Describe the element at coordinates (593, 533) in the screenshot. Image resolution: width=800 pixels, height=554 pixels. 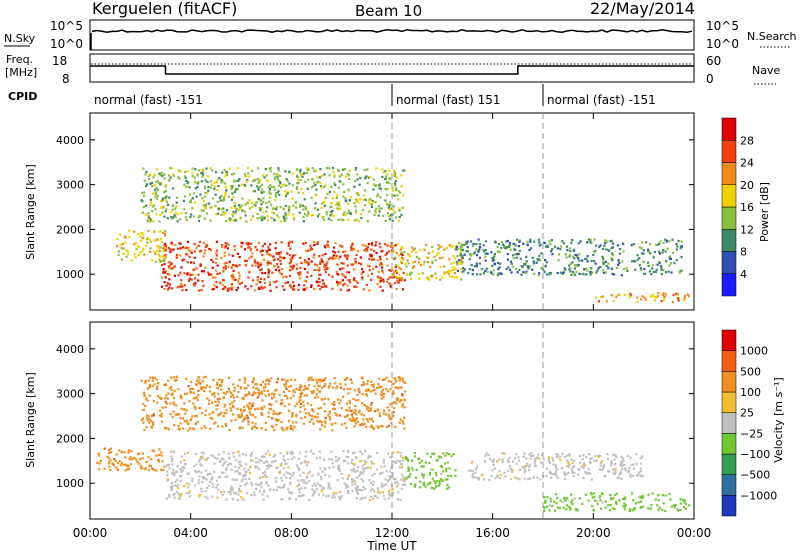
I see `x-tick-label: 20:00` at that location.